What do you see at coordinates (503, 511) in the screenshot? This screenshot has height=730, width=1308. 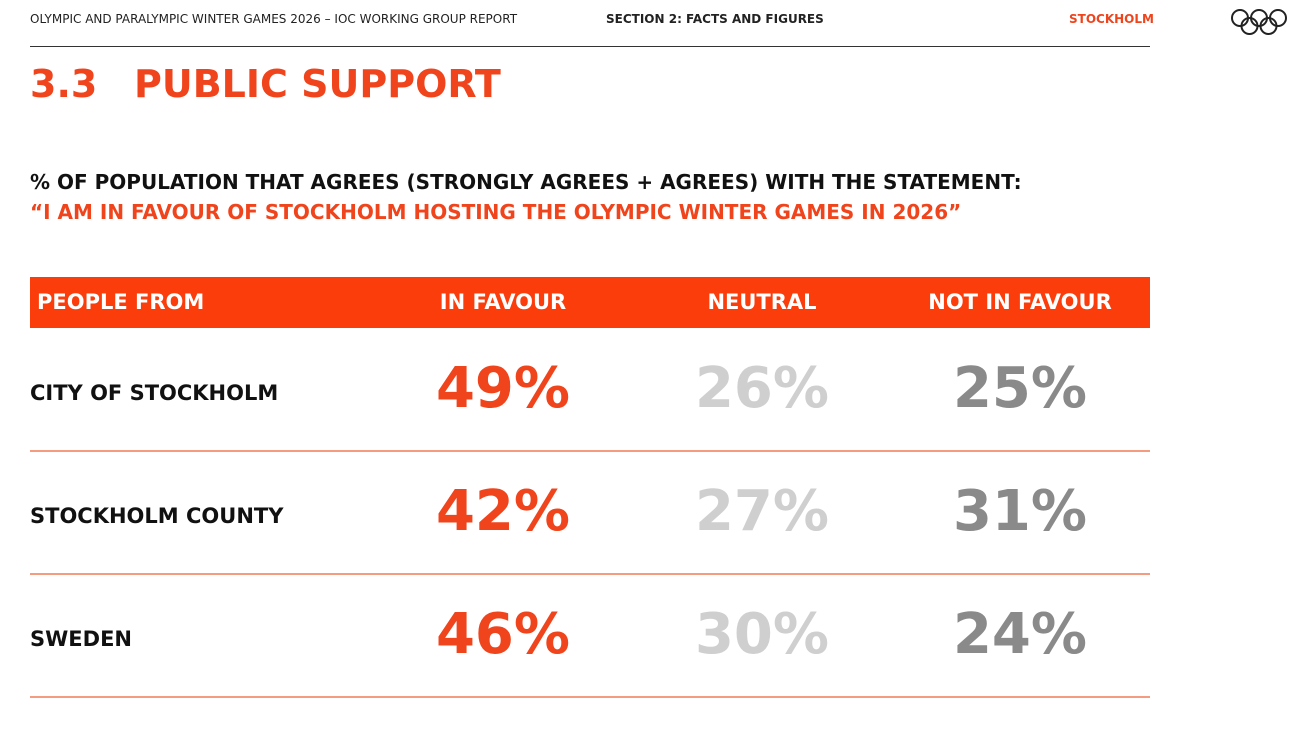 I see `cell-value: 42%` at bounding box center [503, 511].